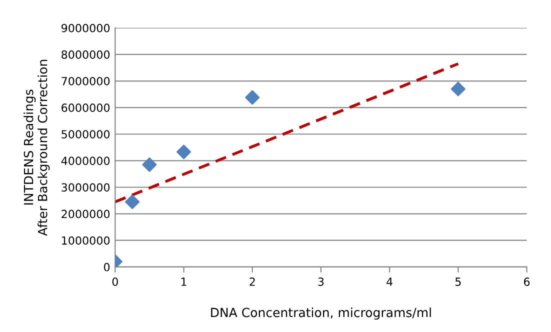  I want to click on x-tick-label: 6, so click(527, 282).